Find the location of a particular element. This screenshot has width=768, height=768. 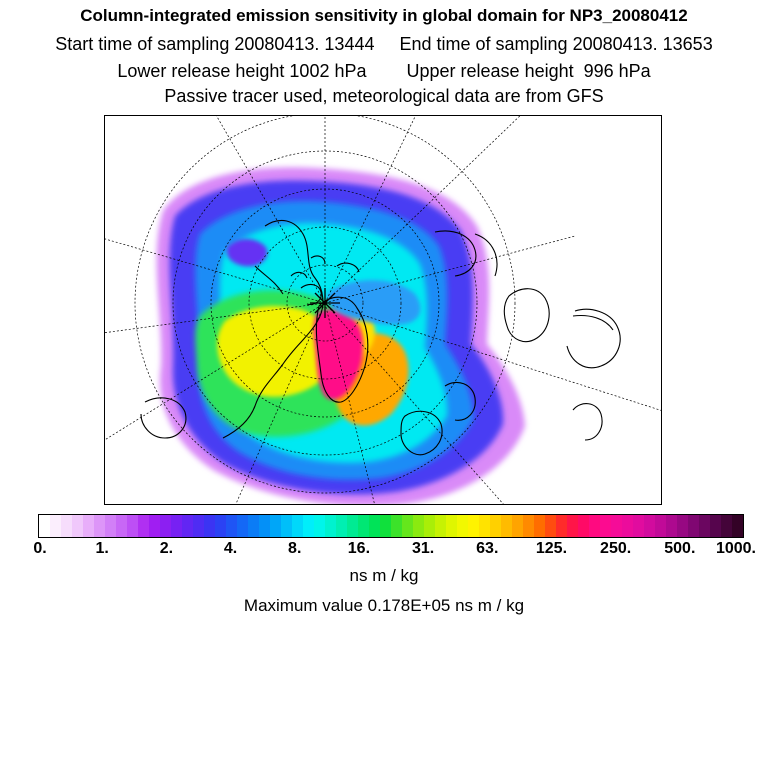

coast-siberia is located at coordinates (466, 253).